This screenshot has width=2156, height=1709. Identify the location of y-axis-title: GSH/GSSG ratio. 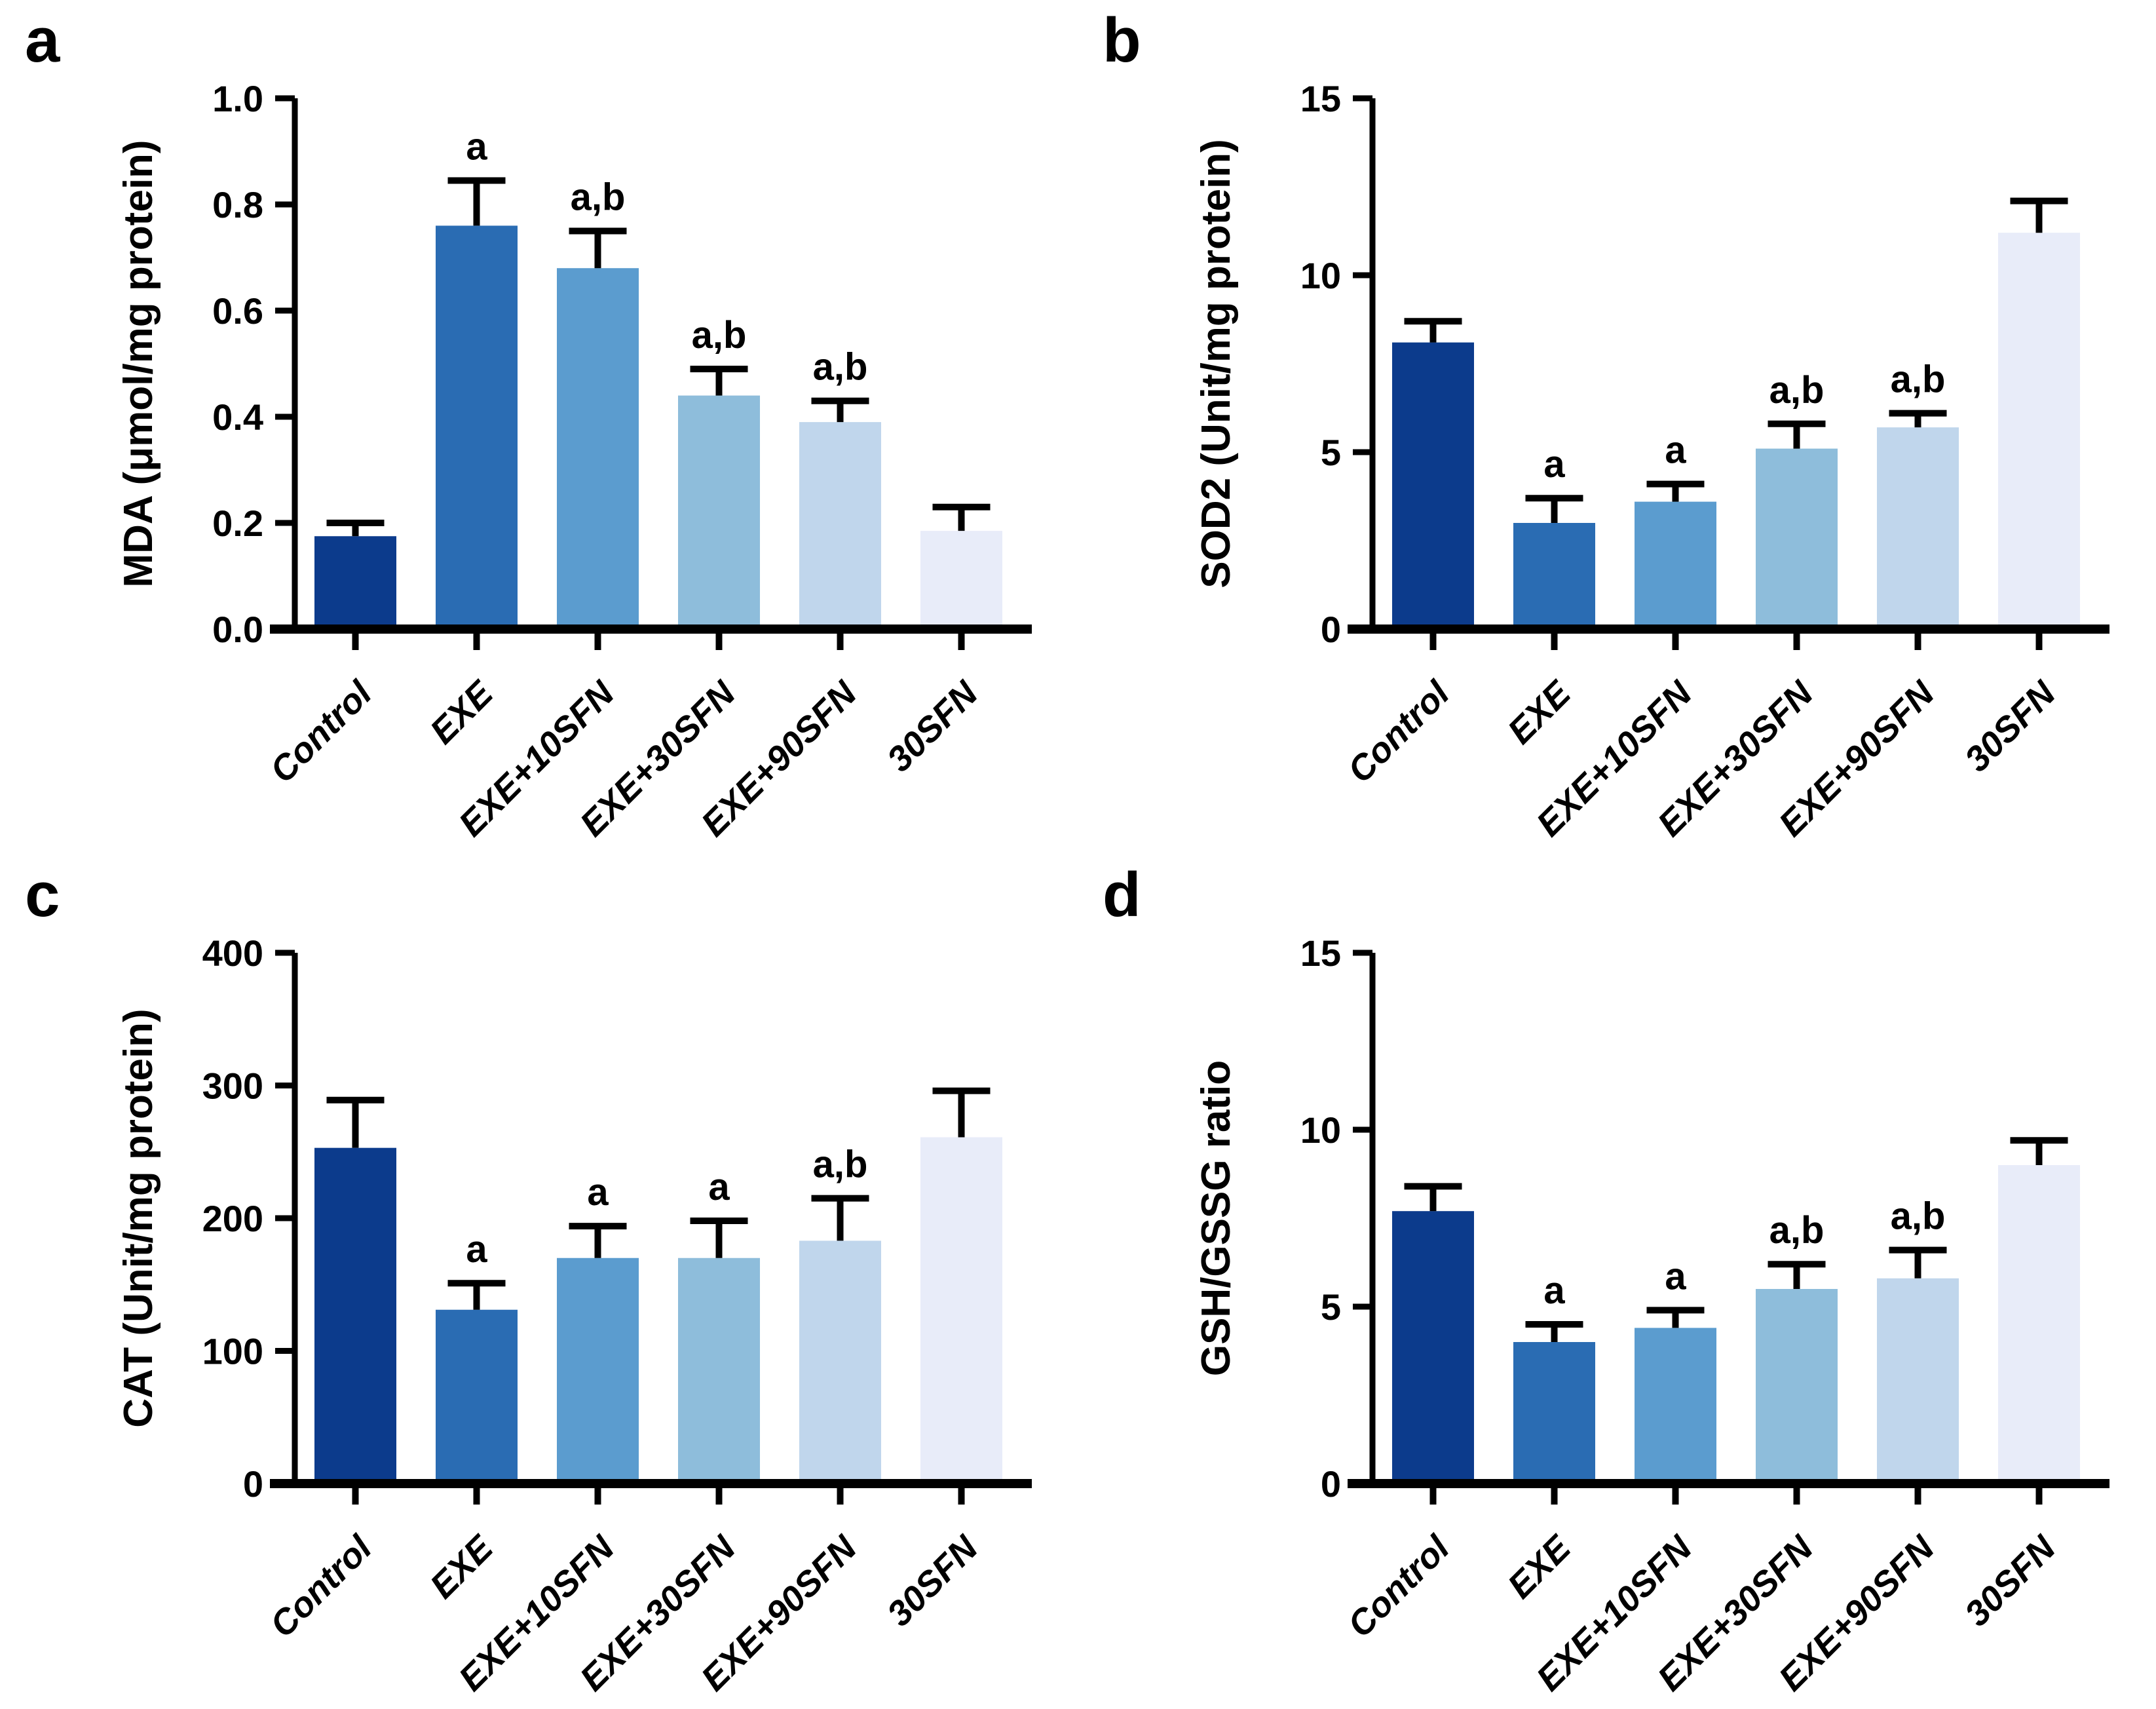
(1216, 1218).